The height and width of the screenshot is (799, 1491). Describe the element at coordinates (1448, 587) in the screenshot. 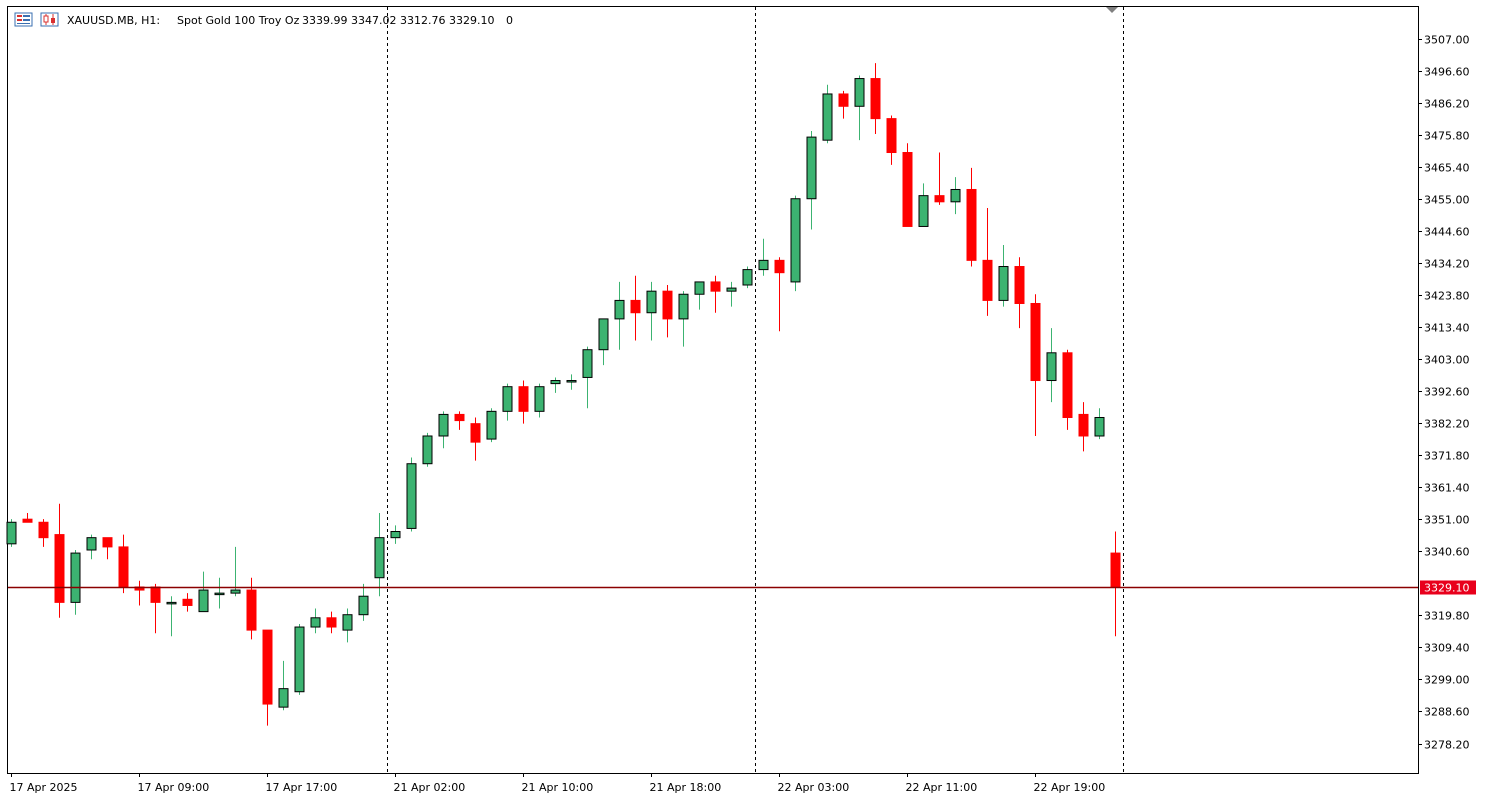

I see `current-price-tag: 3329.10` at that location.